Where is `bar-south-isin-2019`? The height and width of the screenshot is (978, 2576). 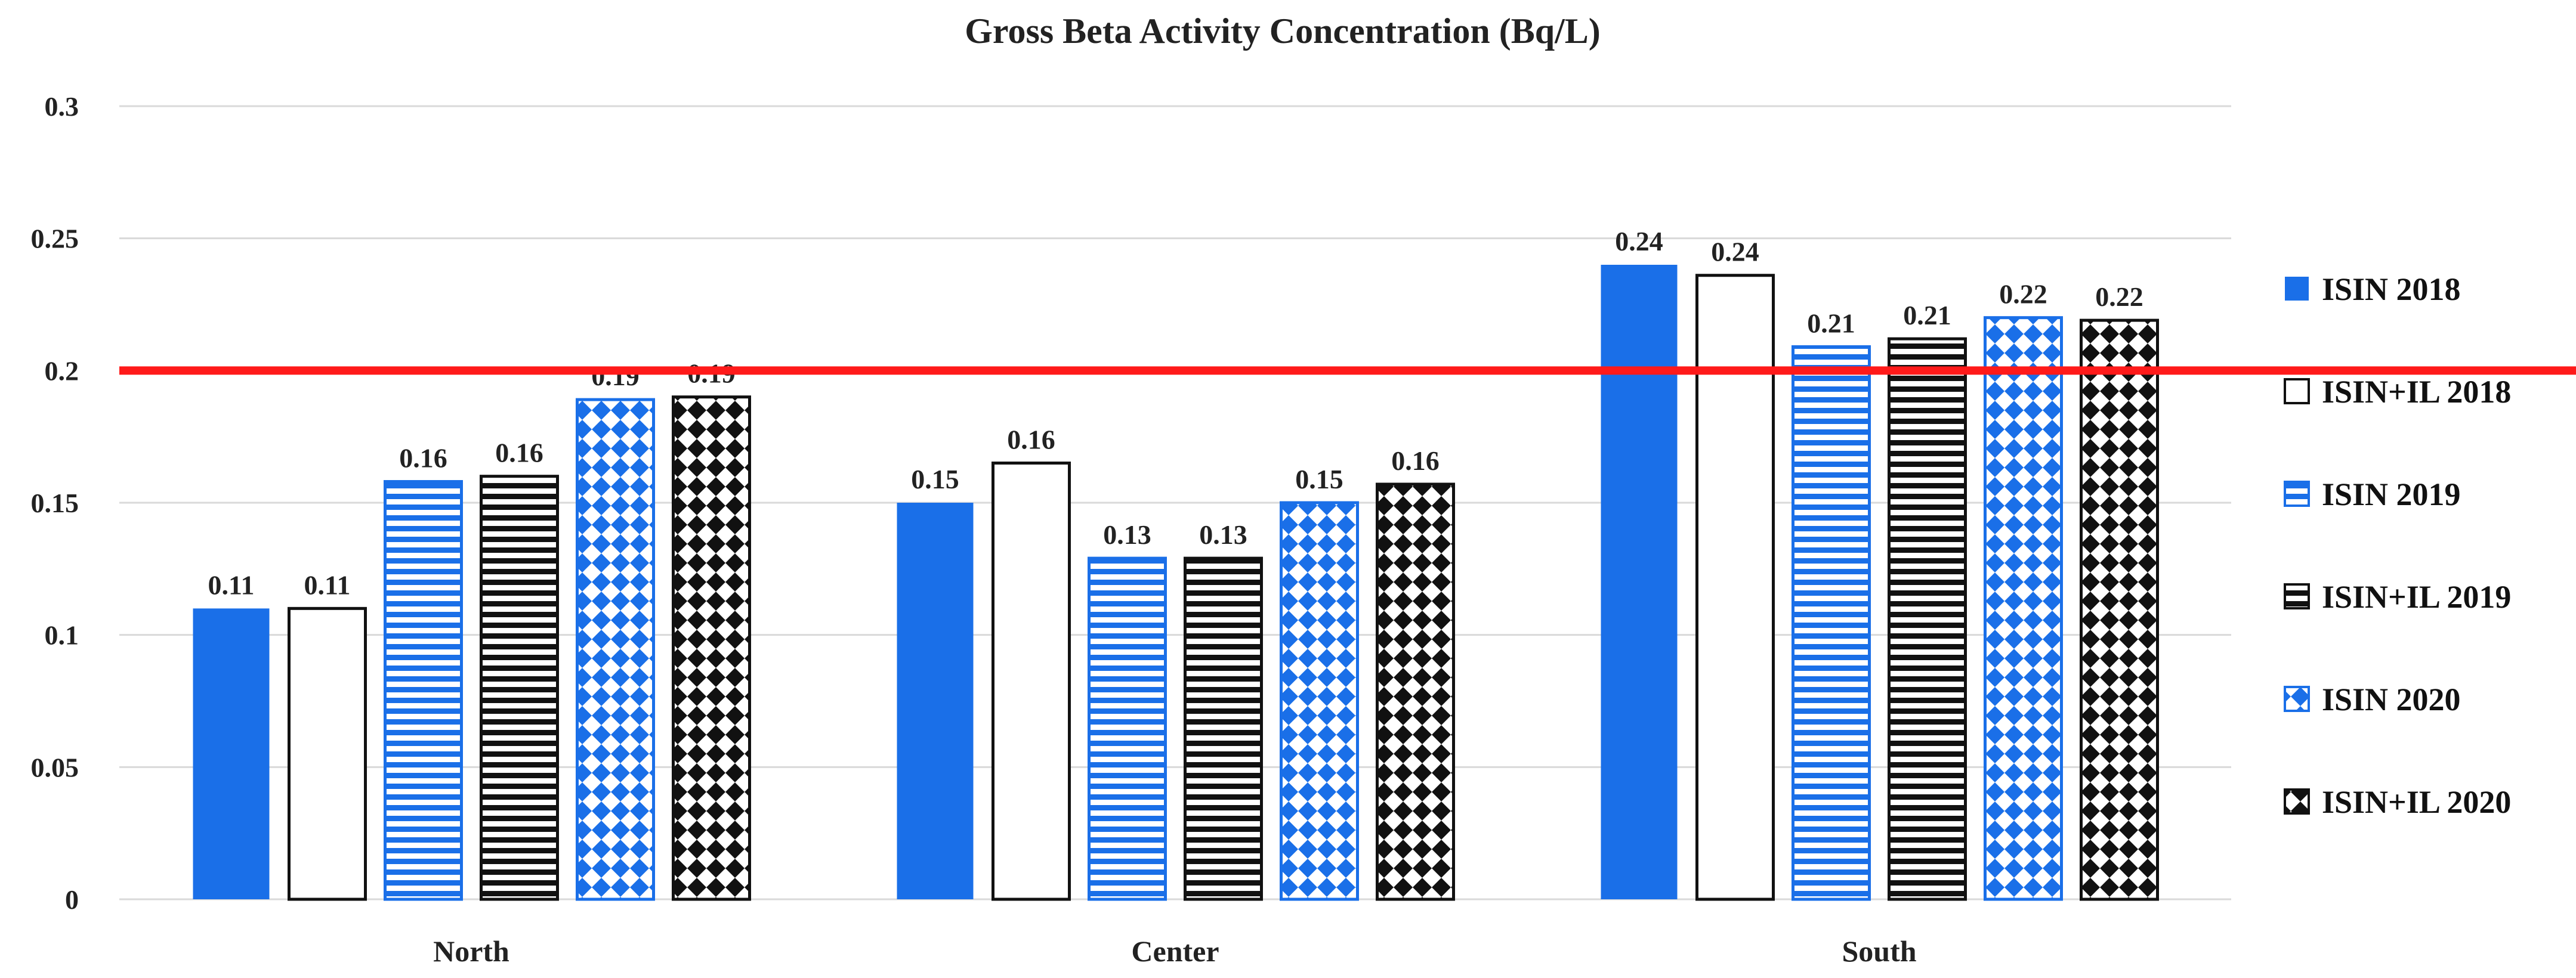 bar-south-isin-2019 is located at coordinates (1831, 623).